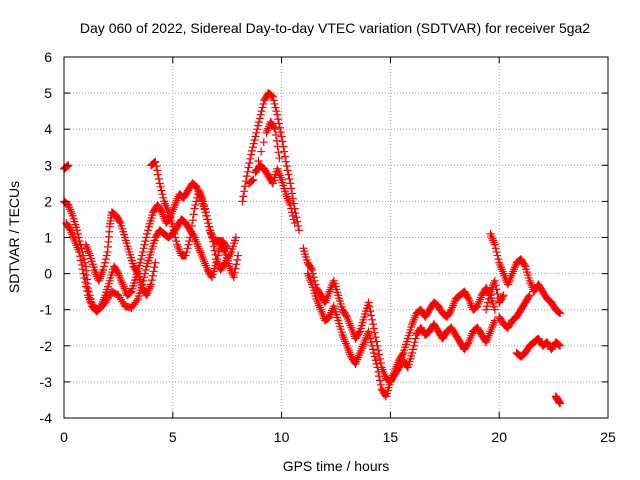 The height and width of the screenshot is (480, 640). I want to click on x-tick-label: 0, so click(64, 437).